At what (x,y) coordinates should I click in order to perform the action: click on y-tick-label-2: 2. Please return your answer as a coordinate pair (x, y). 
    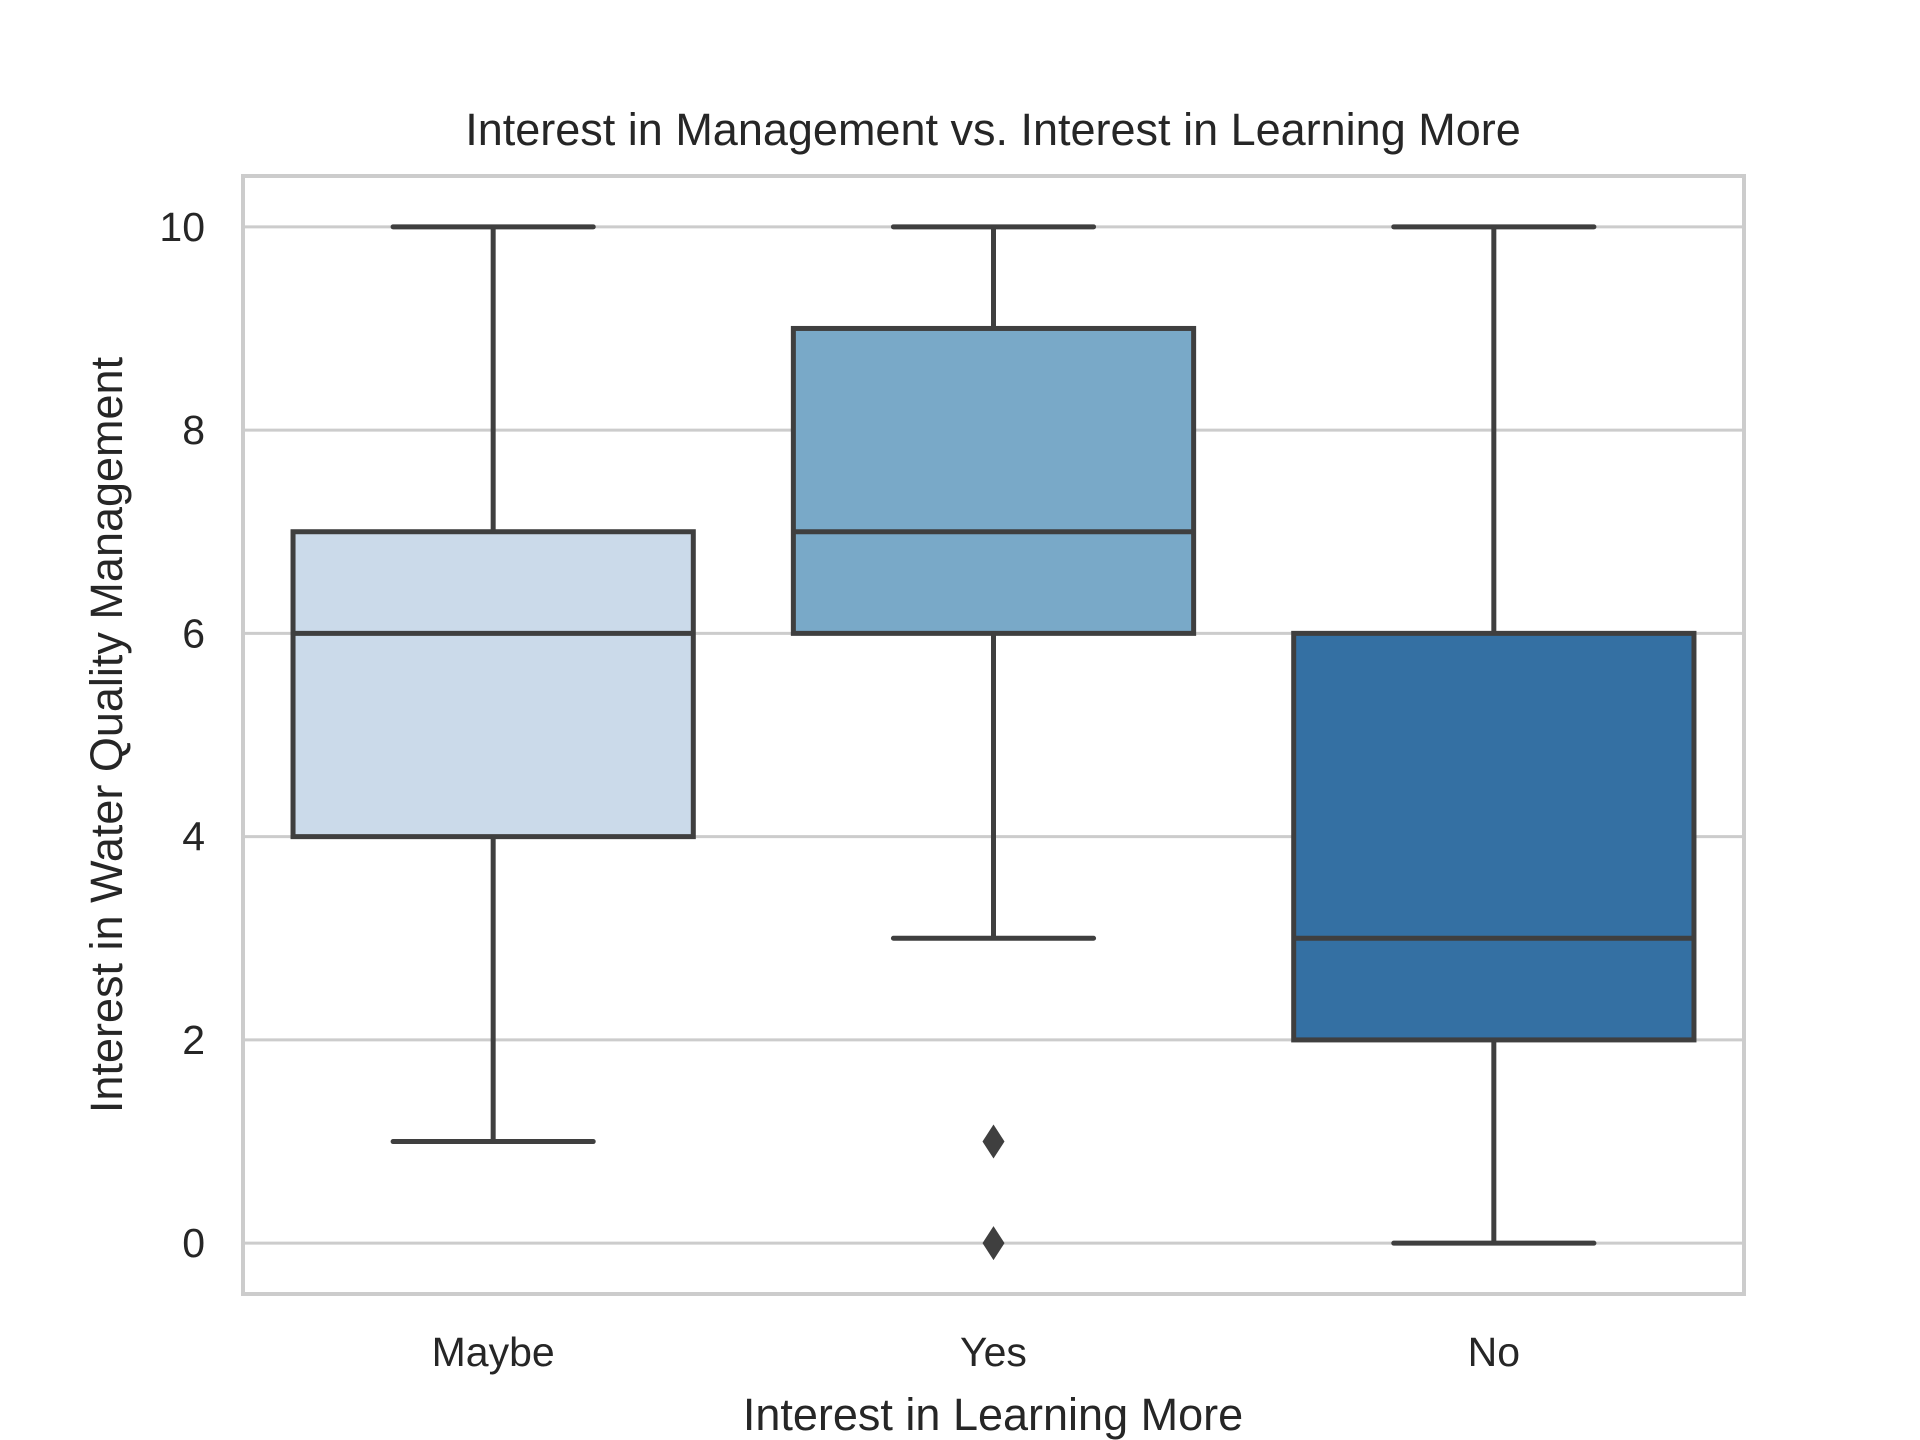
    Looking at the image, I should click on (193, 1040).